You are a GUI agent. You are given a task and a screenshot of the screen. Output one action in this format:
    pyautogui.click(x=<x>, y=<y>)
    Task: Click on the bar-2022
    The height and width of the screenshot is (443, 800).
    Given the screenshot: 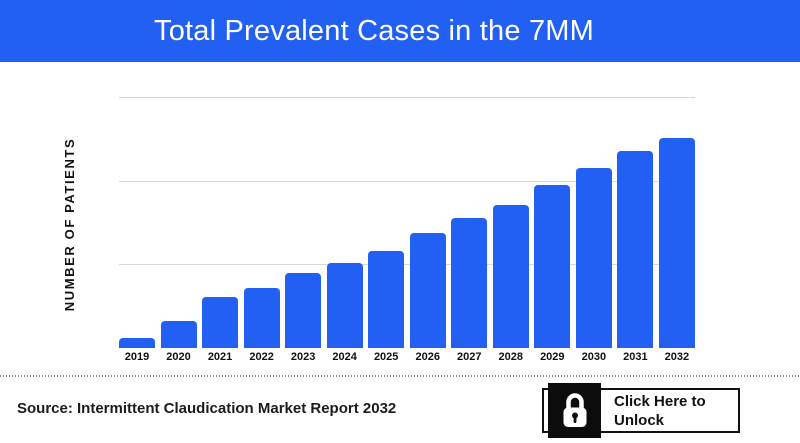 What is the action you would take?
    pyautogui.click(x=261, y=318)
    